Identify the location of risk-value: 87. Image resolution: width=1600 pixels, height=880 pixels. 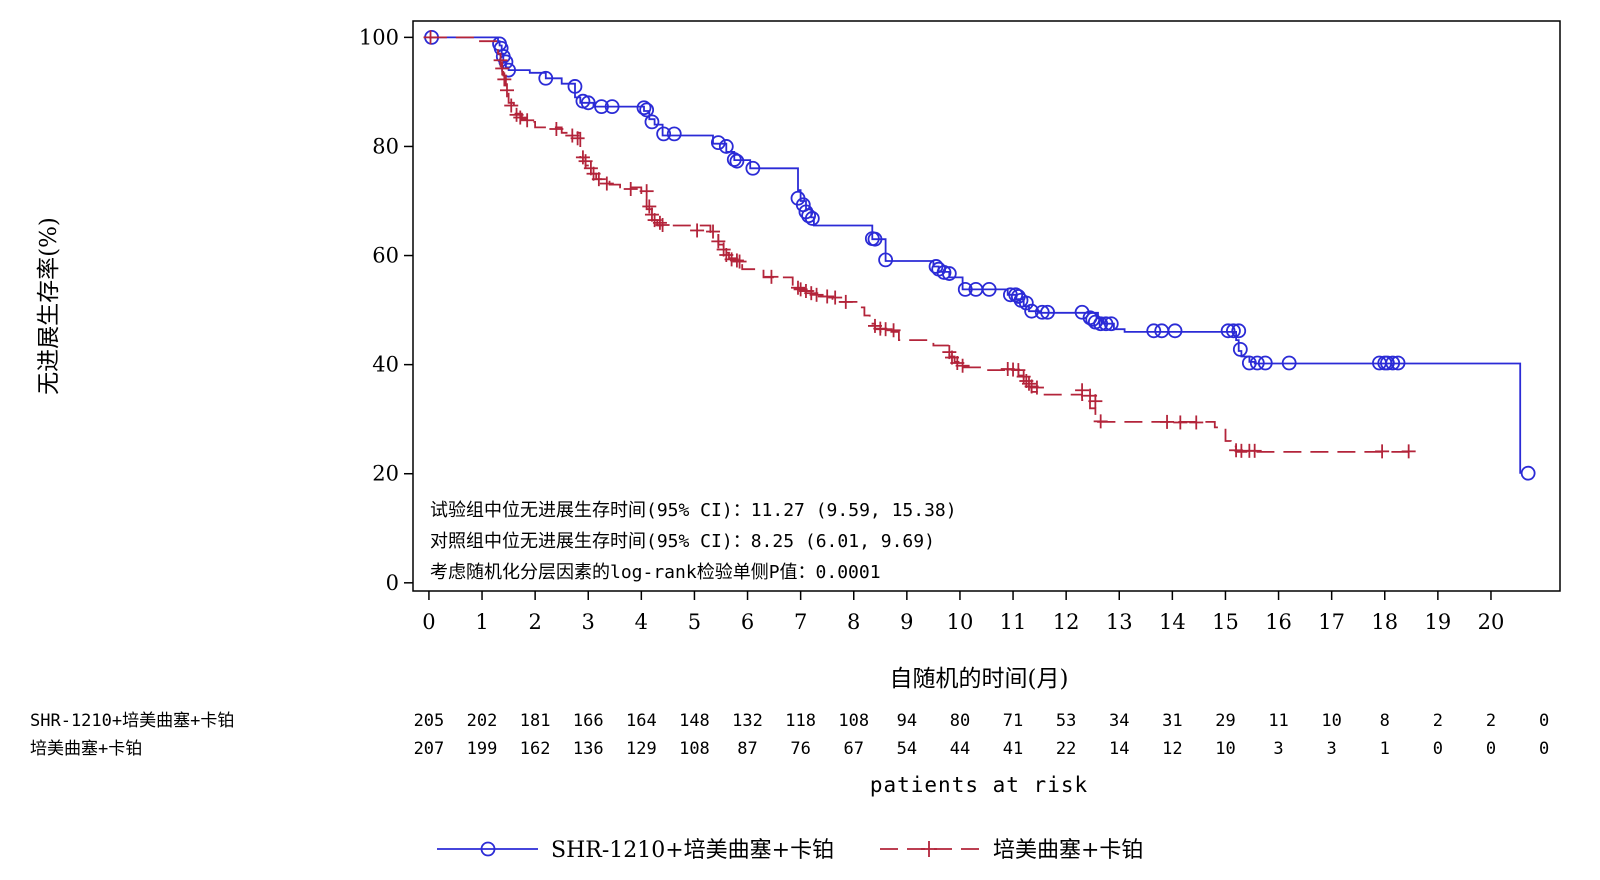
(747, 749).